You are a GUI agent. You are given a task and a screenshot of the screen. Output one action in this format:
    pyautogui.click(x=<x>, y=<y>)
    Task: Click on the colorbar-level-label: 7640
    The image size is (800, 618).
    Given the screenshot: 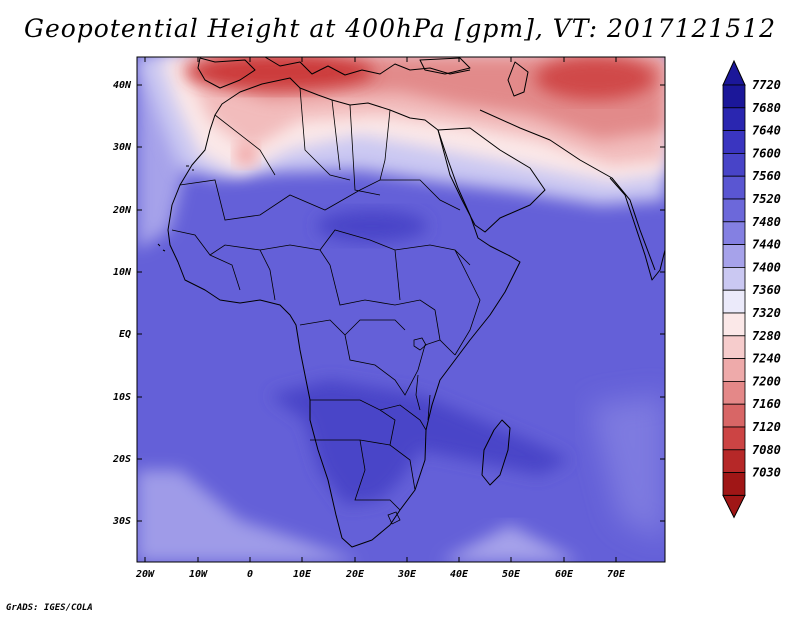 What is the action you would take?
    pyautogui.click(x=766, y=131)
    